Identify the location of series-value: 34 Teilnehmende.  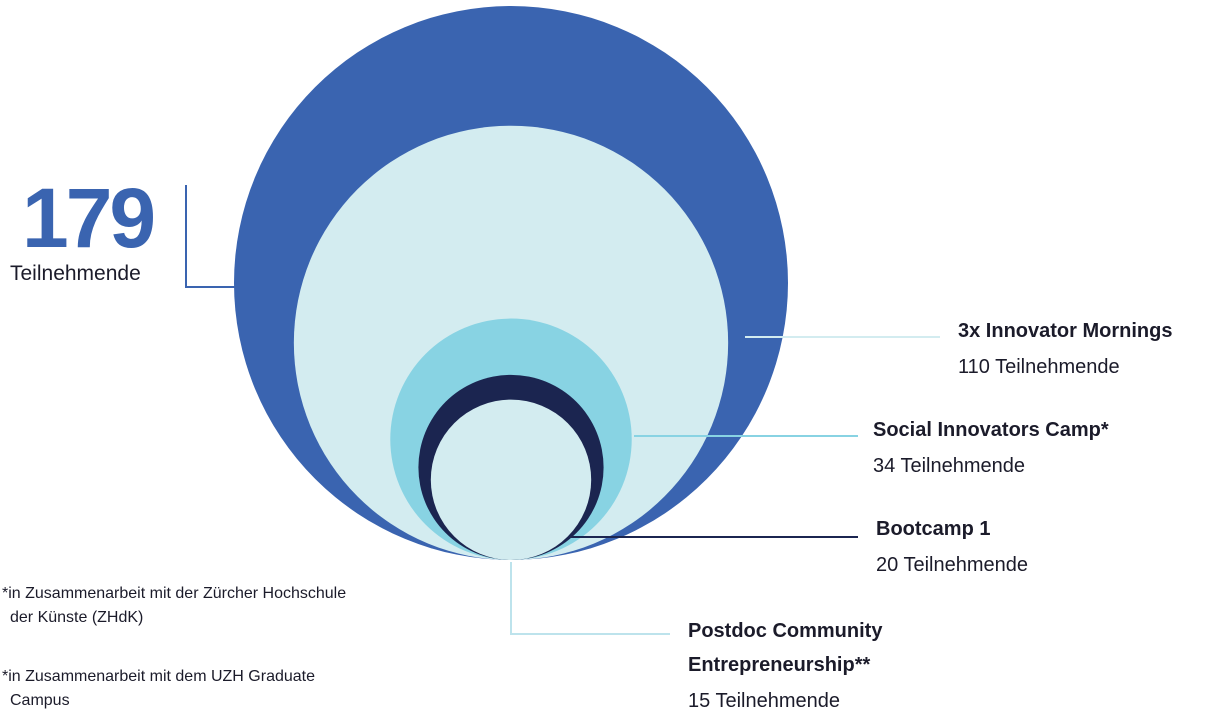
(949, 466).